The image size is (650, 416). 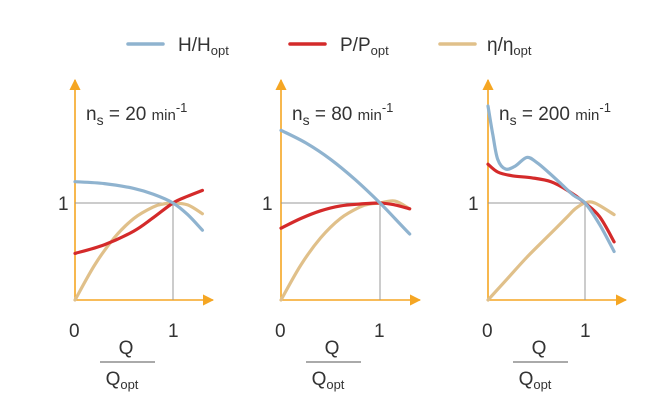 What do you see at coordinates (364, 46) in the screenshot?
I see `legend-label-power: P/Popt` at bounding box center [364, 46].